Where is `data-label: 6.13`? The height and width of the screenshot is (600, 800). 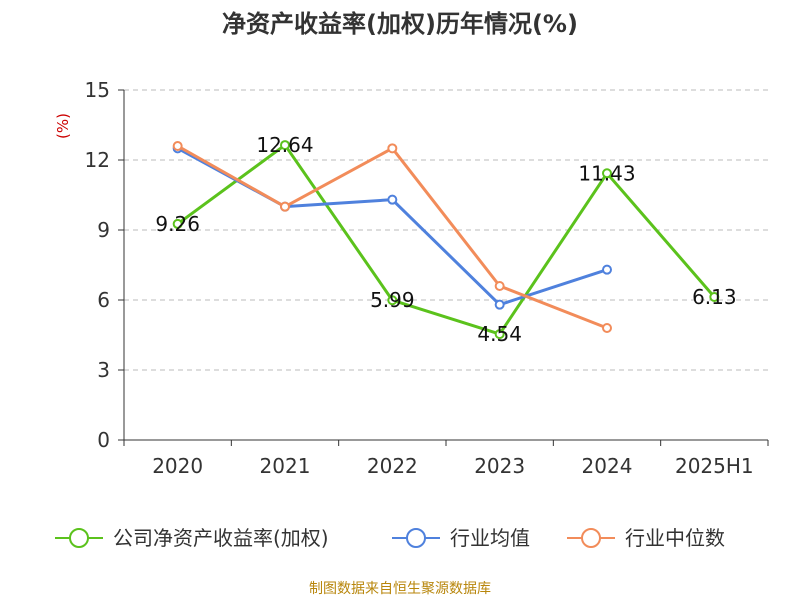 data-label: 6.13 is located at coordinates (714, 297).